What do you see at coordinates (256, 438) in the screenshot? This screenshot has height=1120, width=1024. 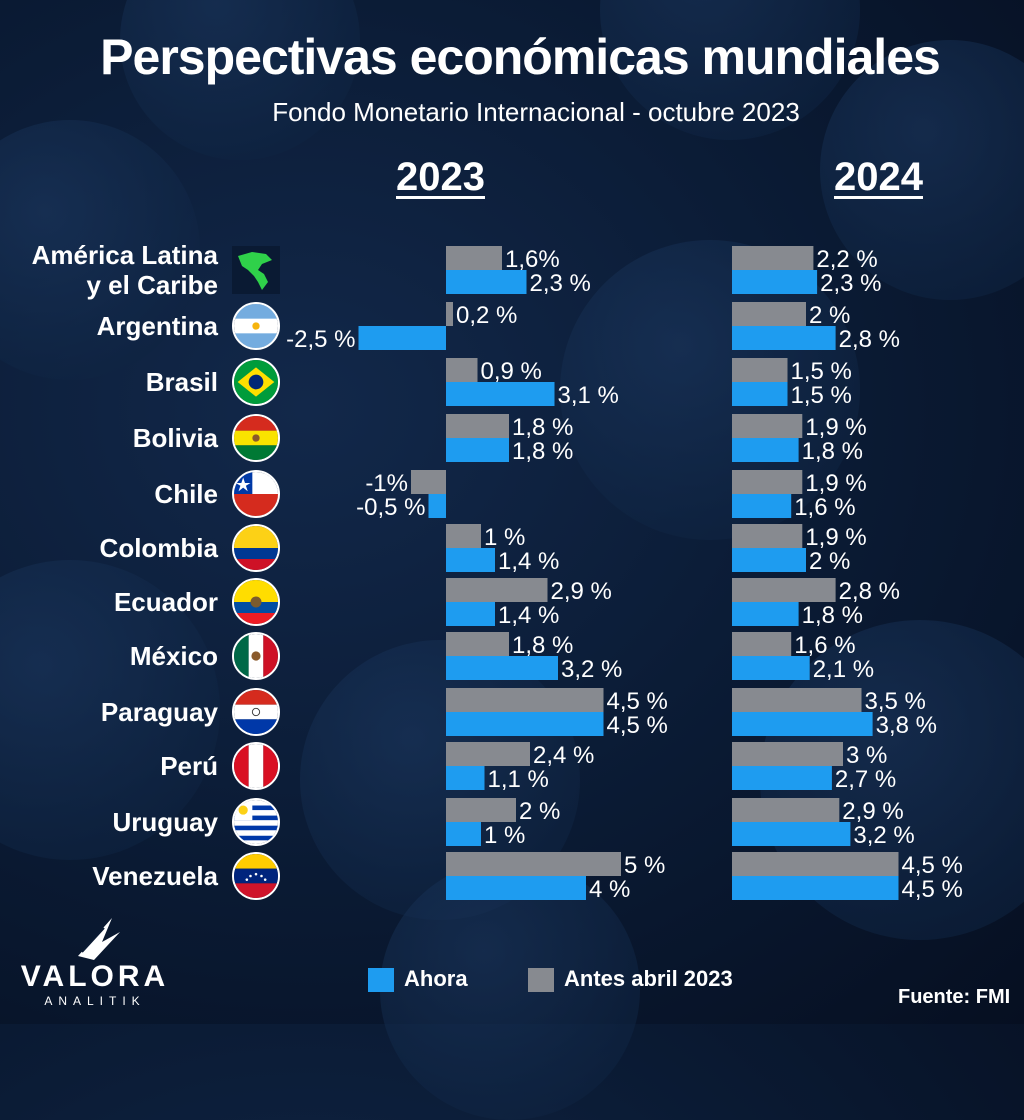 I see `bolivia-flag-icon` at bounding box center [256, 438].